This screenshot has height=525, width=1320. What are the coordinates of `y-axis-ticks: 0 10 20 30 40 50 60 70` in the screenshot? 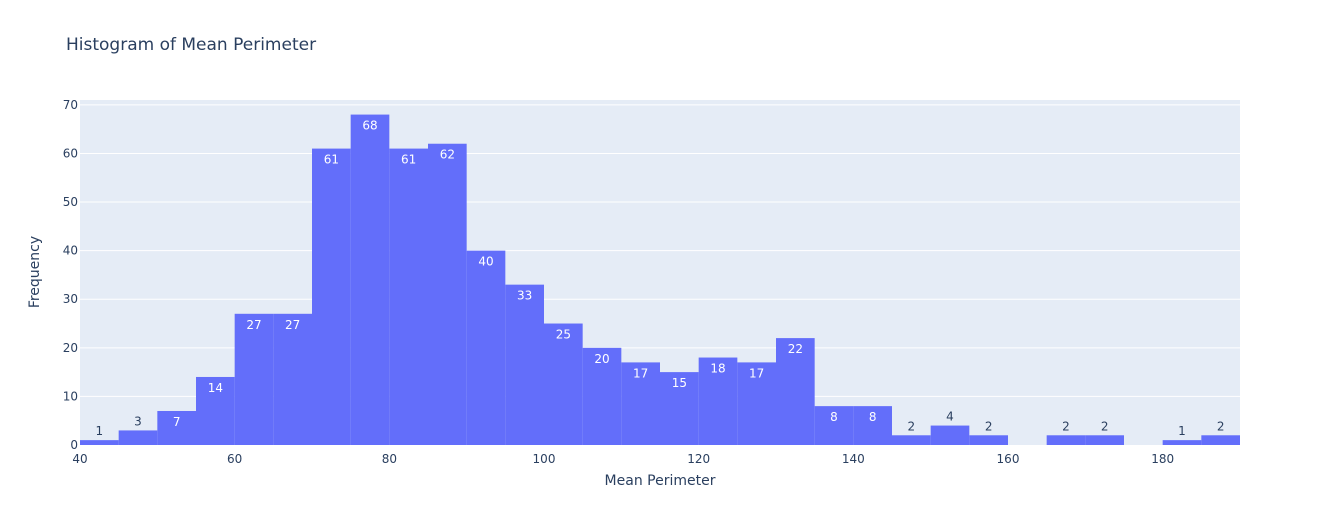 It's located at (70, 275).